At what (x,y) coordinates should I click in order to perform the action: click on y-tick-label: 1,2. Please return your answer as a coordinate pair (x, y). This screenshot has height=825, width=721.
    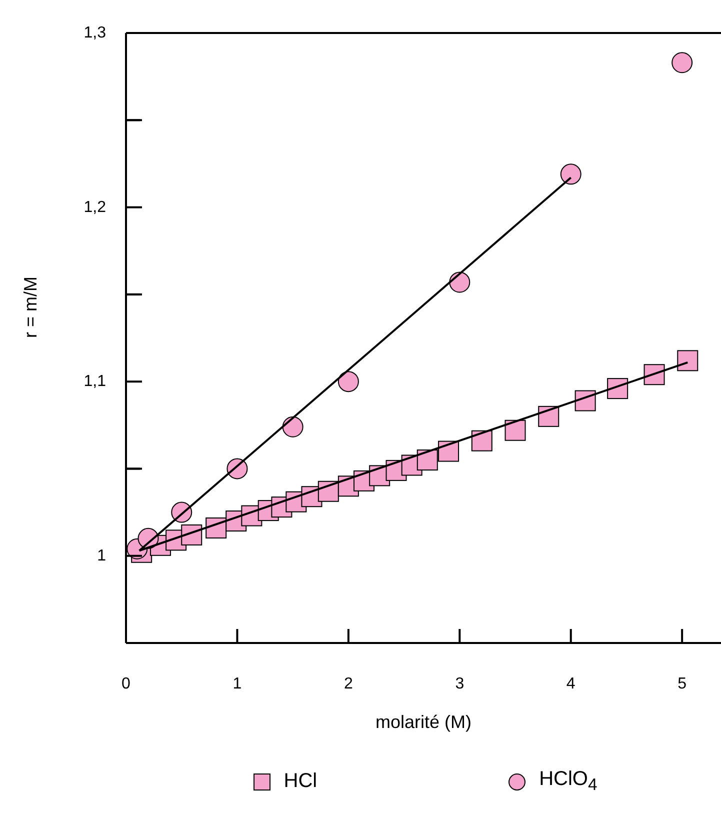
    Looking at the image, I should click on (95, 207).